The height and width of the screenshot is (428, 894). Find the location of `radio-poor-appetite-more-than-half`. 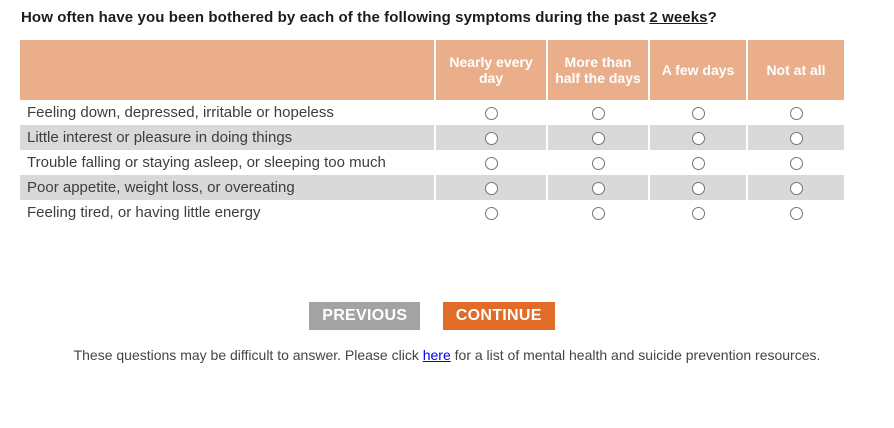

radio-poor-appetite-more-than-half is located at coordinates (598, 188).